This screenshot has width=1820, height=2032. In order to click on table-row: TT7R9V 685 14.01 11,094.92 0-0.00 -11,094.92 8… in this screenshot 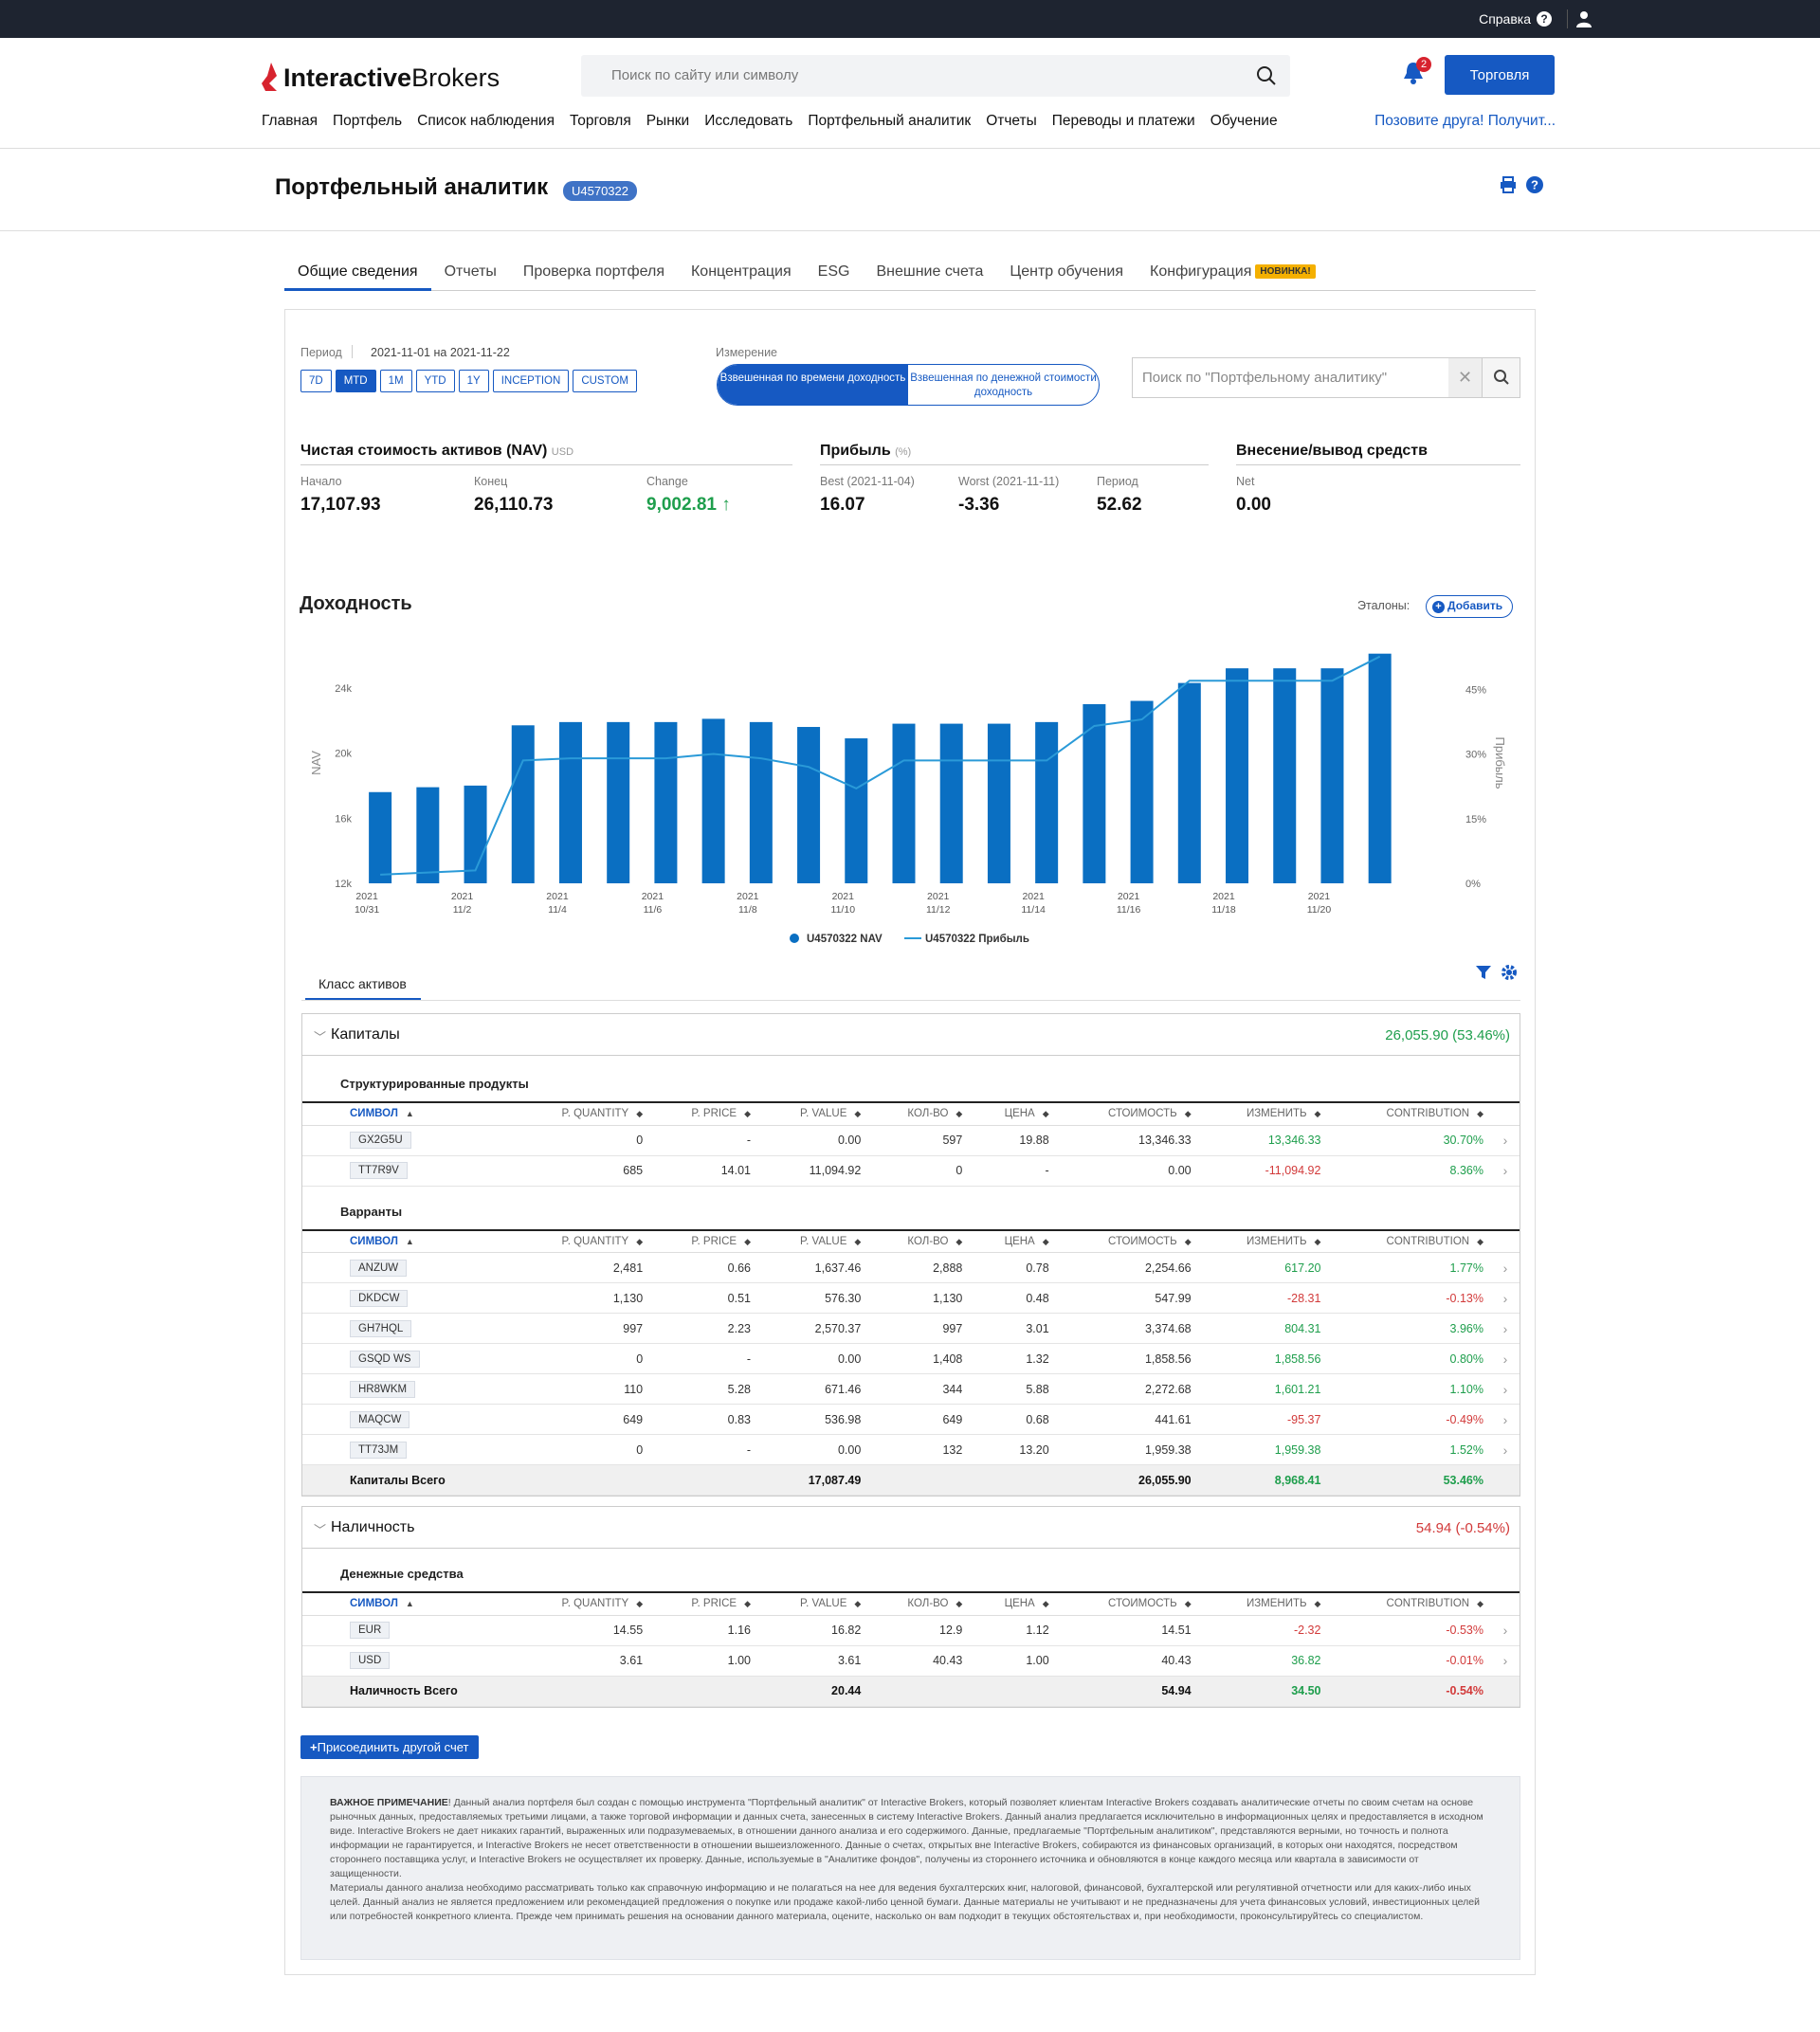, I will do `click(911, 1171)`.